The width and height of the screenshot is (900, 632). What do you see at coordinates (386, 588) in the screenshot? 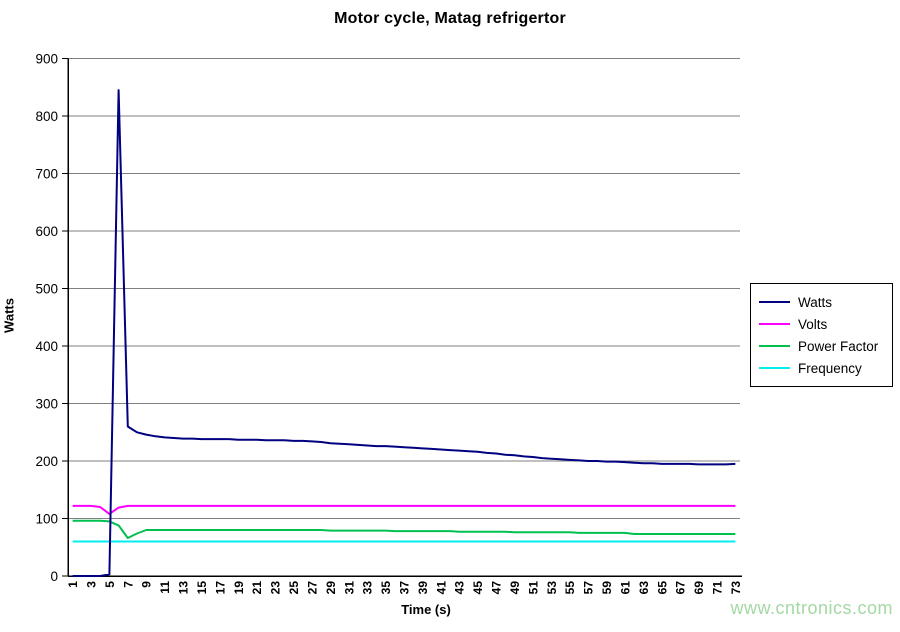
I see `svg-text: 35` at bounding box center [386, 588].